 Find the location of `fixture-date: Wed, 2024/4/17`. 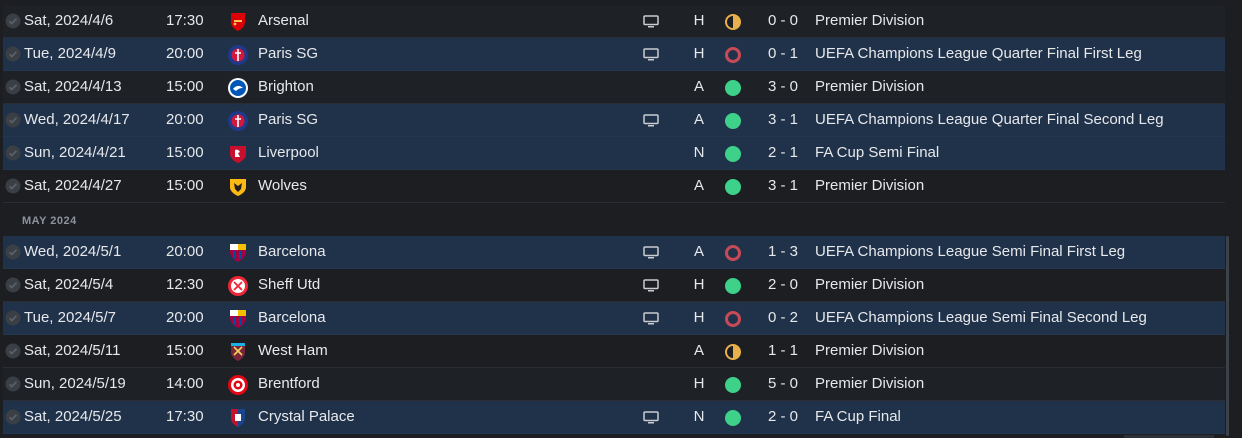

fixture-date: Wed, 2024/4/17 is located at coordinates (77, 119).